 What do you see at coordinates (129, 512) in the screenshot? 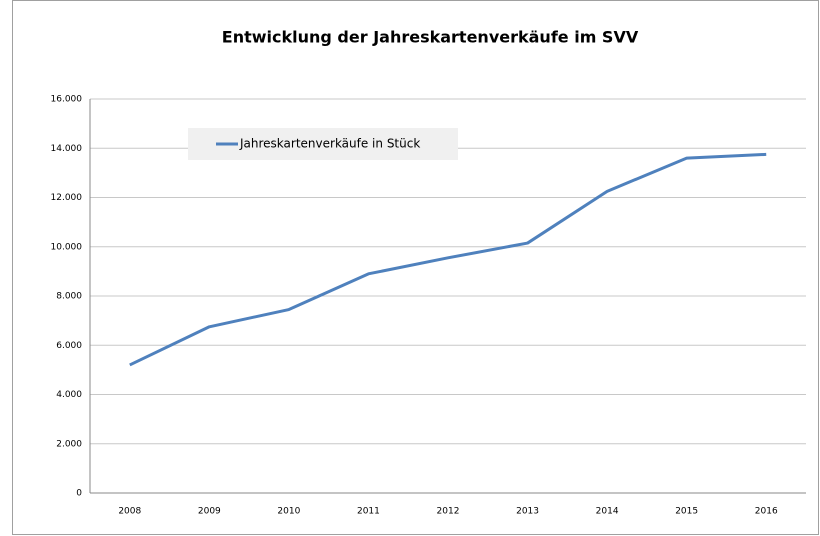
I see `x-tick-label: 2008` at bounding box center [129, 512].